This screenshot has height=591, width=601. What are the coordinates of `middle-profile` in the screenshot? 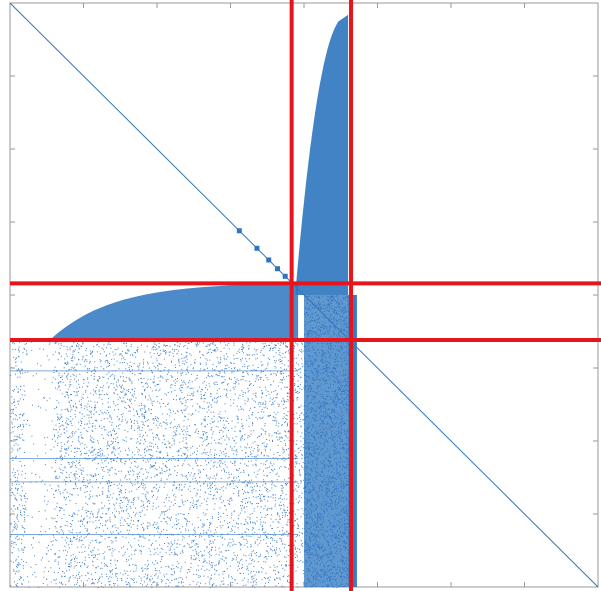 It's located at (175, 311).